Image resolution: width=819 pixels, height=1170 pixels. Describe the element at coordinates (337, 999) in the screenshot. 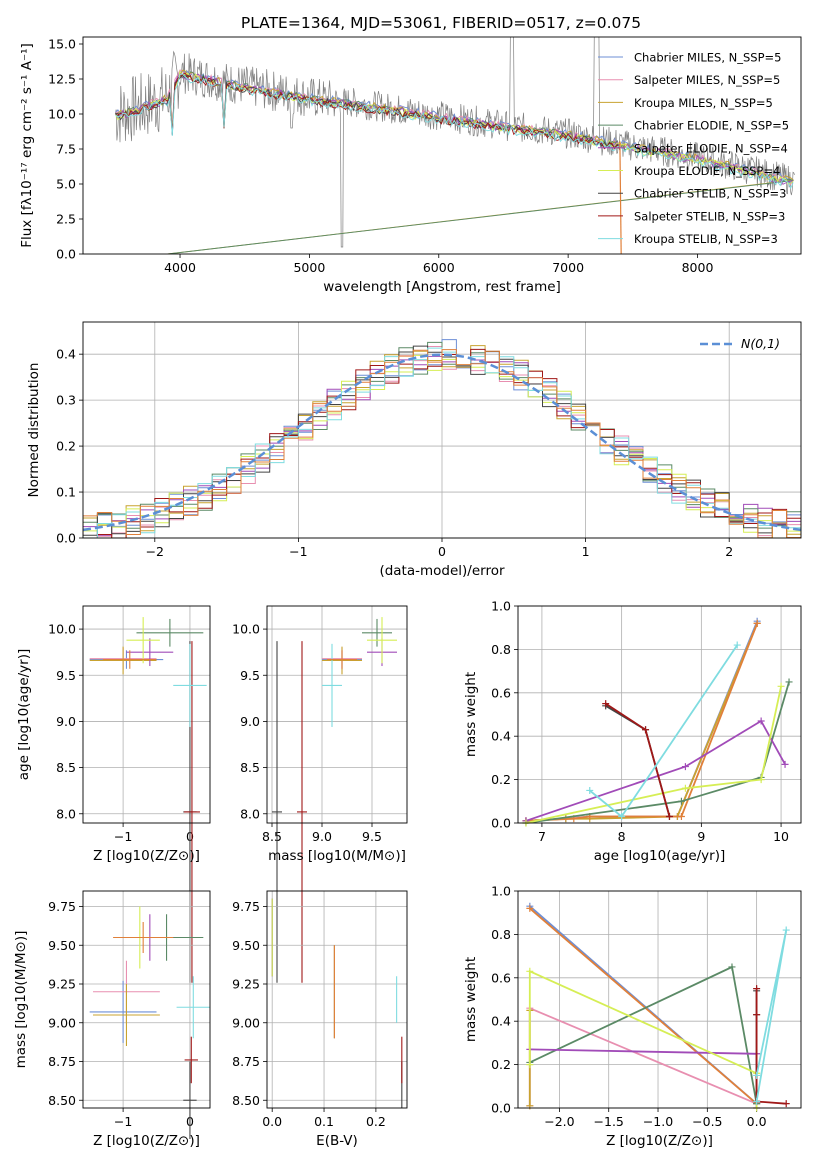

I see `mass-vs-EBV-frame` at that location.